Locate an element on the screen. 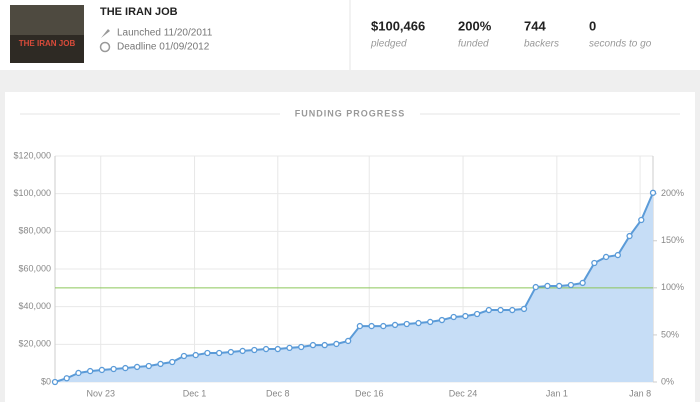  y-tick-label: $120,000 is located at coordinates (32, 155).